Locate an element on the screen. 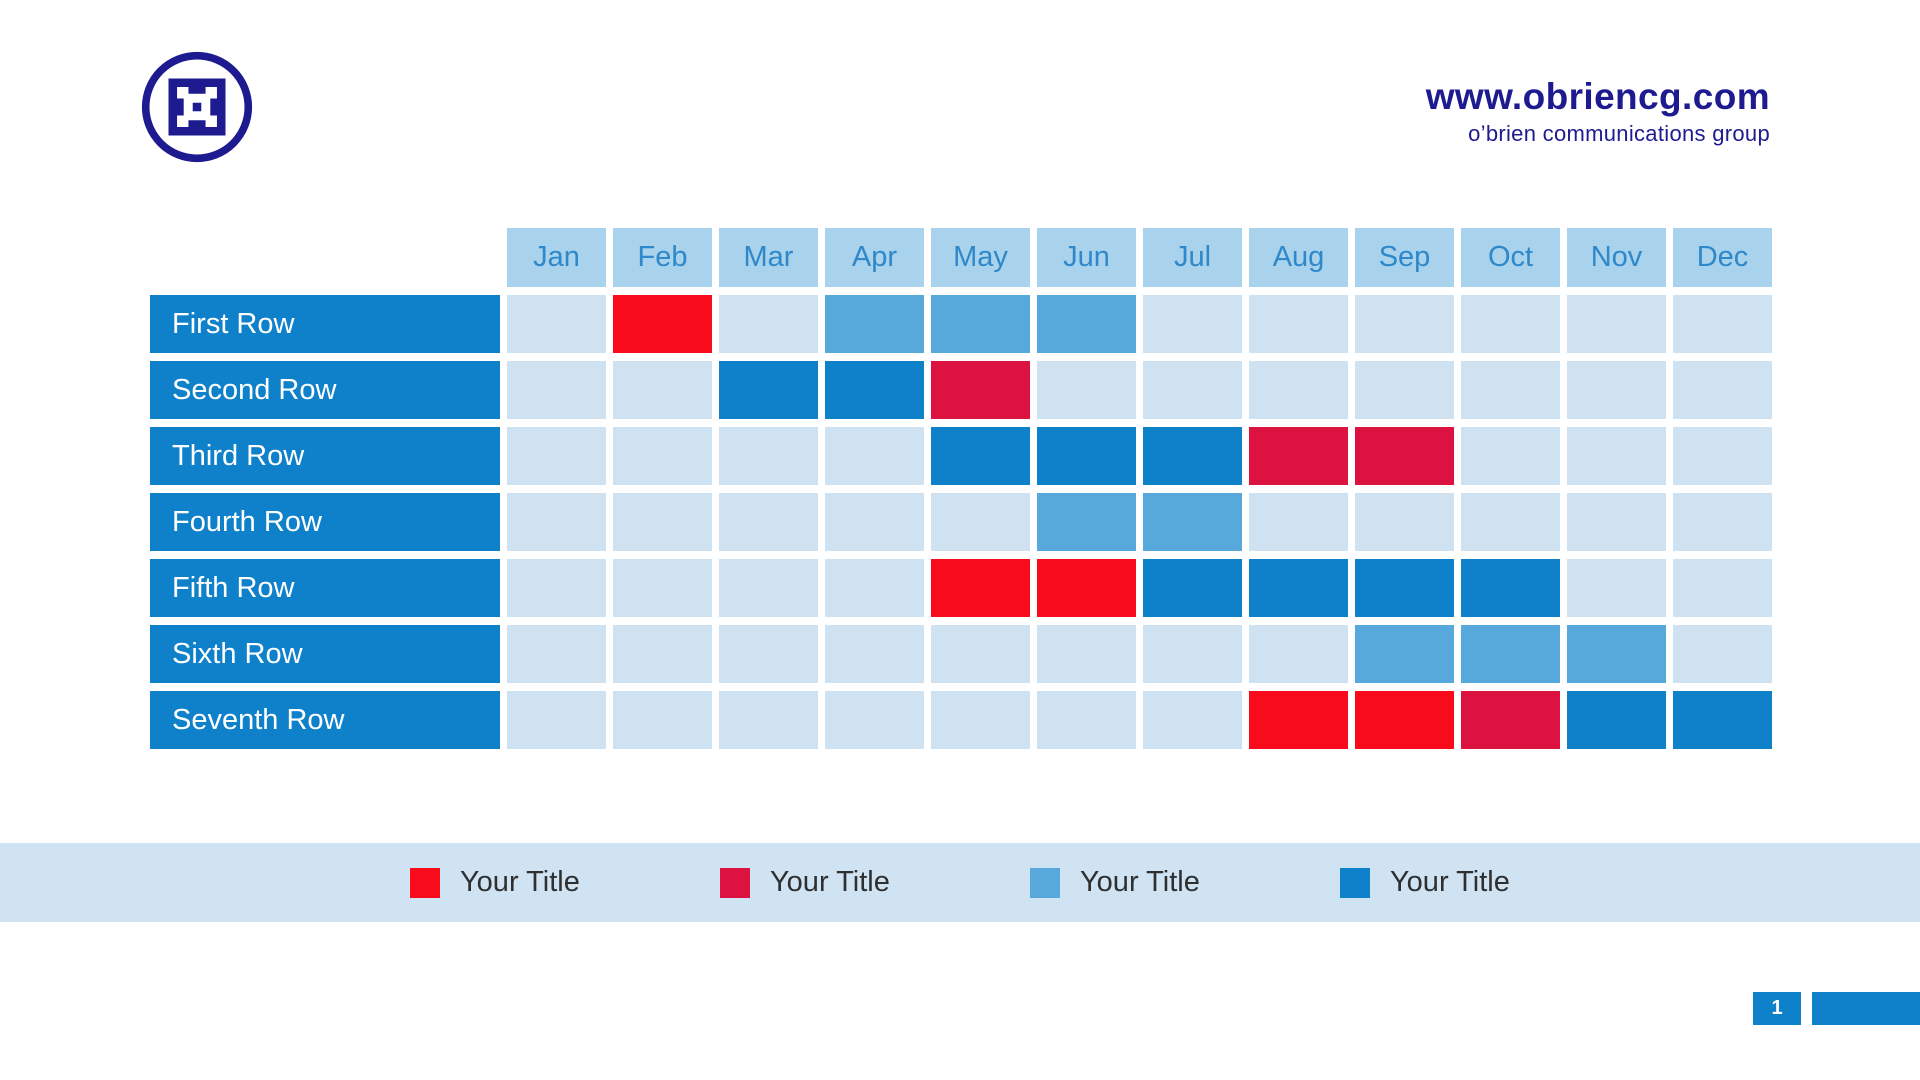 This screenshot has width=1920, height=1080. company-logo is located at coordinates (197, 107).